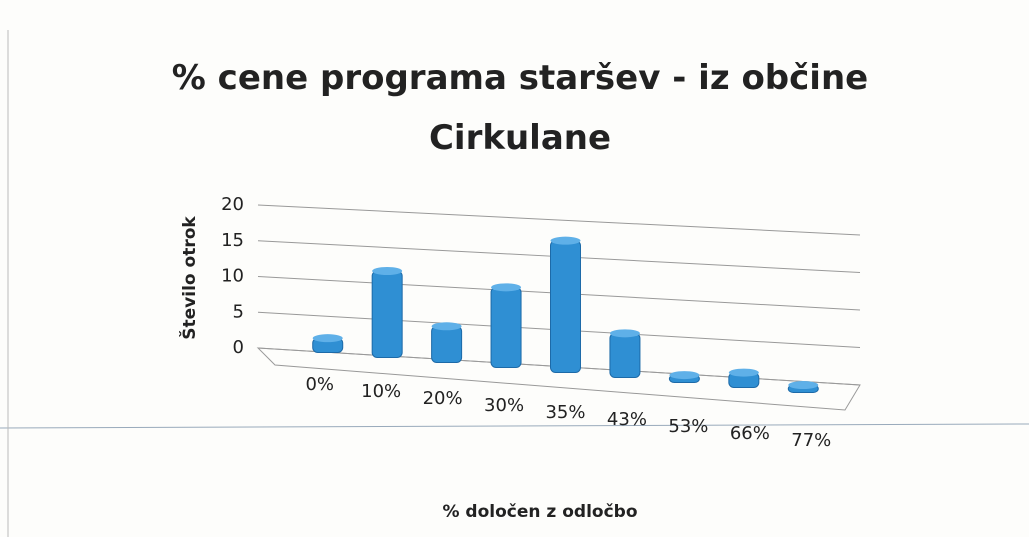  I want to click on x-axis-label: % določen z odločbo, so click(539, 512).